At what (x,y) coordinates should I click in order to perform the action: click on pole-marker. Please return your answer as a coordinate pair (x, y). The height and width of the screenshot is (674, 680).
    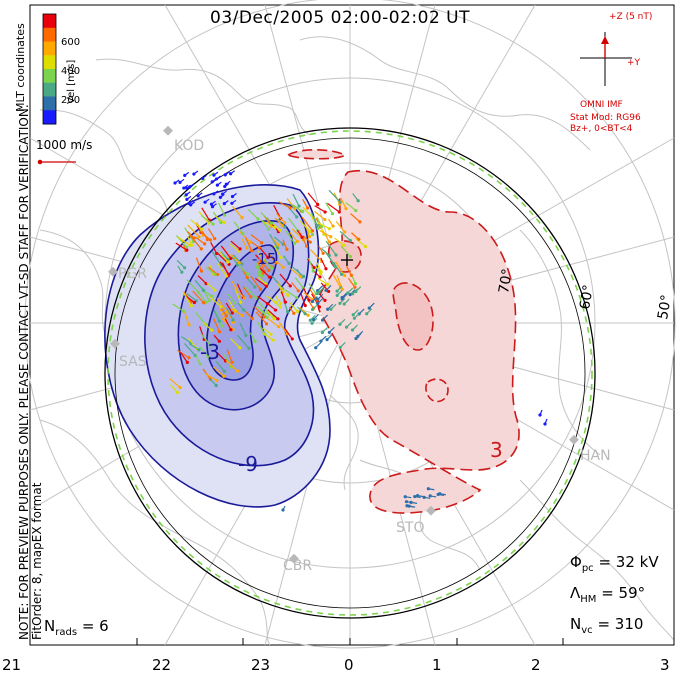
    Looking at the image, I should click on (347, 260).